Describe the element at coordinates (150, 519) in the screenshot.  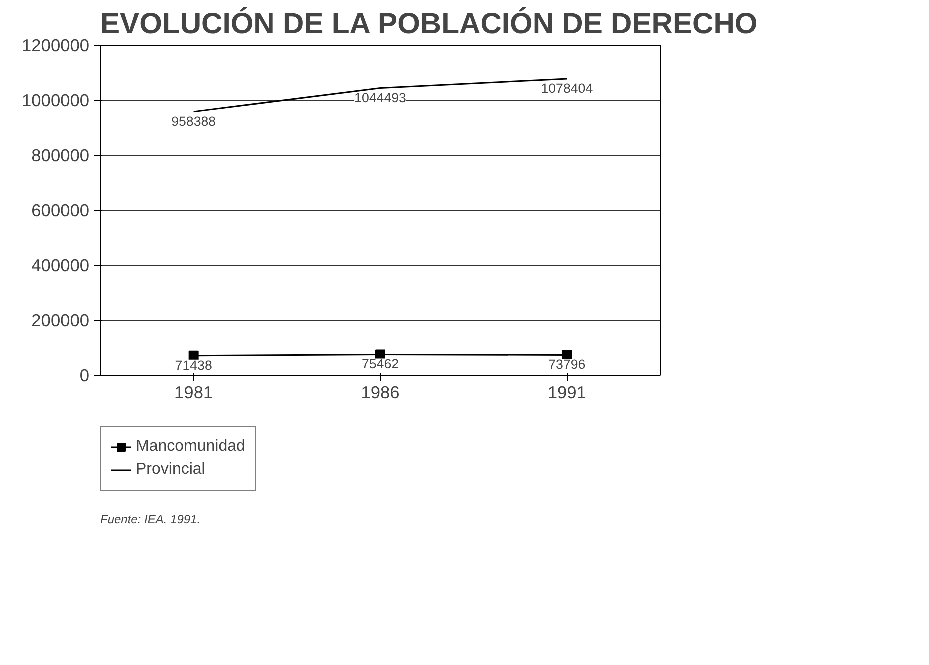
I see `source-note: Fuente: IEA. 1991.` at that location.